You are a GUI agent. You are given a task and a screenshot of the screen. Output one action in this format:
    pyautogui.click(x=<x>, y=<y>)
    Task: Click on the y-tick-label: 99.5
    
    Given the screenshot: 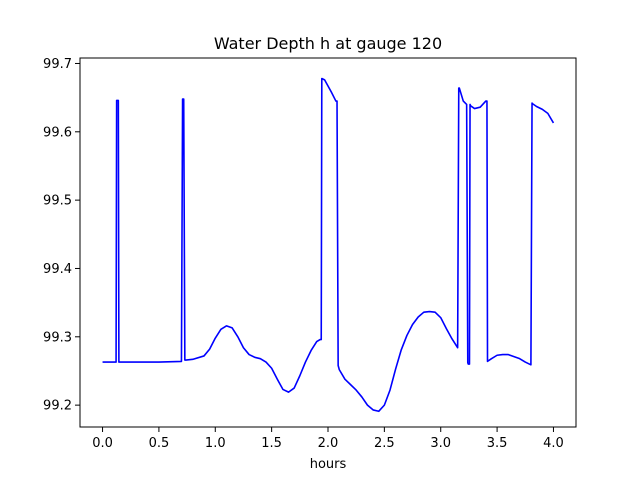 What is the action you would take?
    pyautogui.click(x=57, y=201)
    